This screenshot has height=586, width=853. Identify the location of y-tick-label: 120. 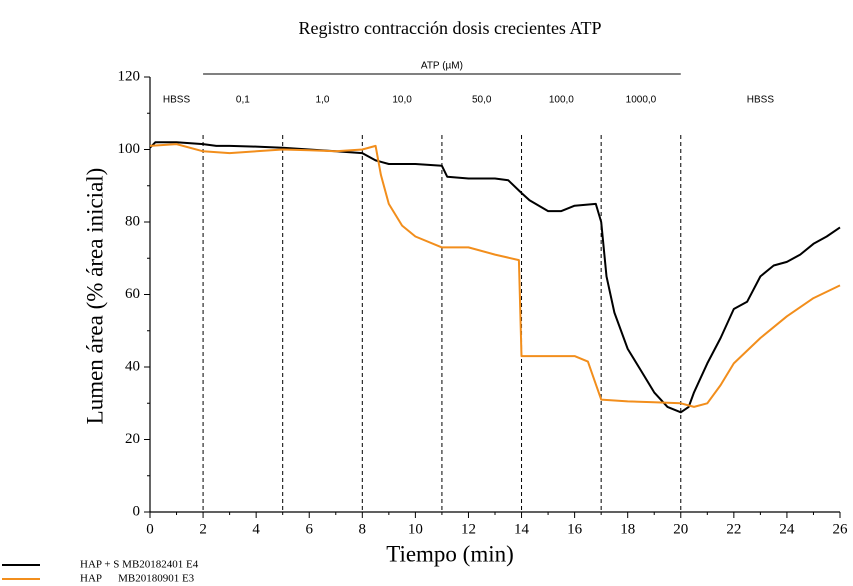
(129, 76).